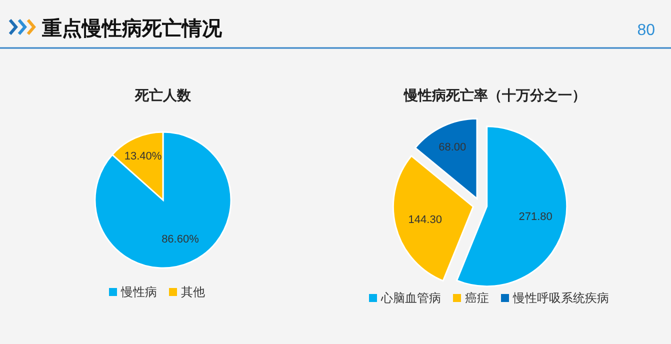 The height and width of the screenshot is (344, 671). What do you see at coordinates (646, 30) in the screenshot?
I see `text: 80` at bounding box center [646, 30].